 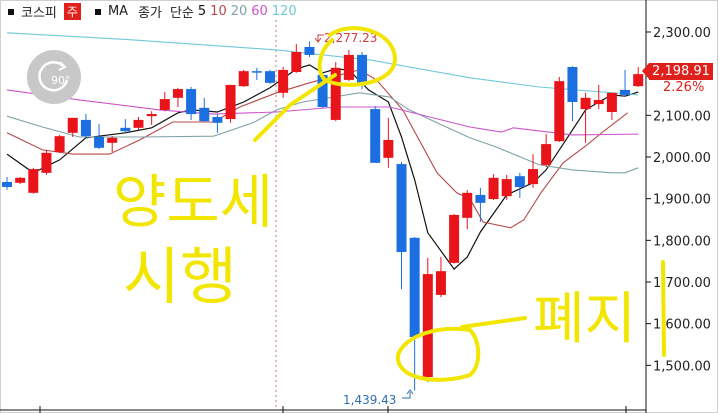 I want to click on y-tick-label: 1,900.00, so click(x=682, y=200).